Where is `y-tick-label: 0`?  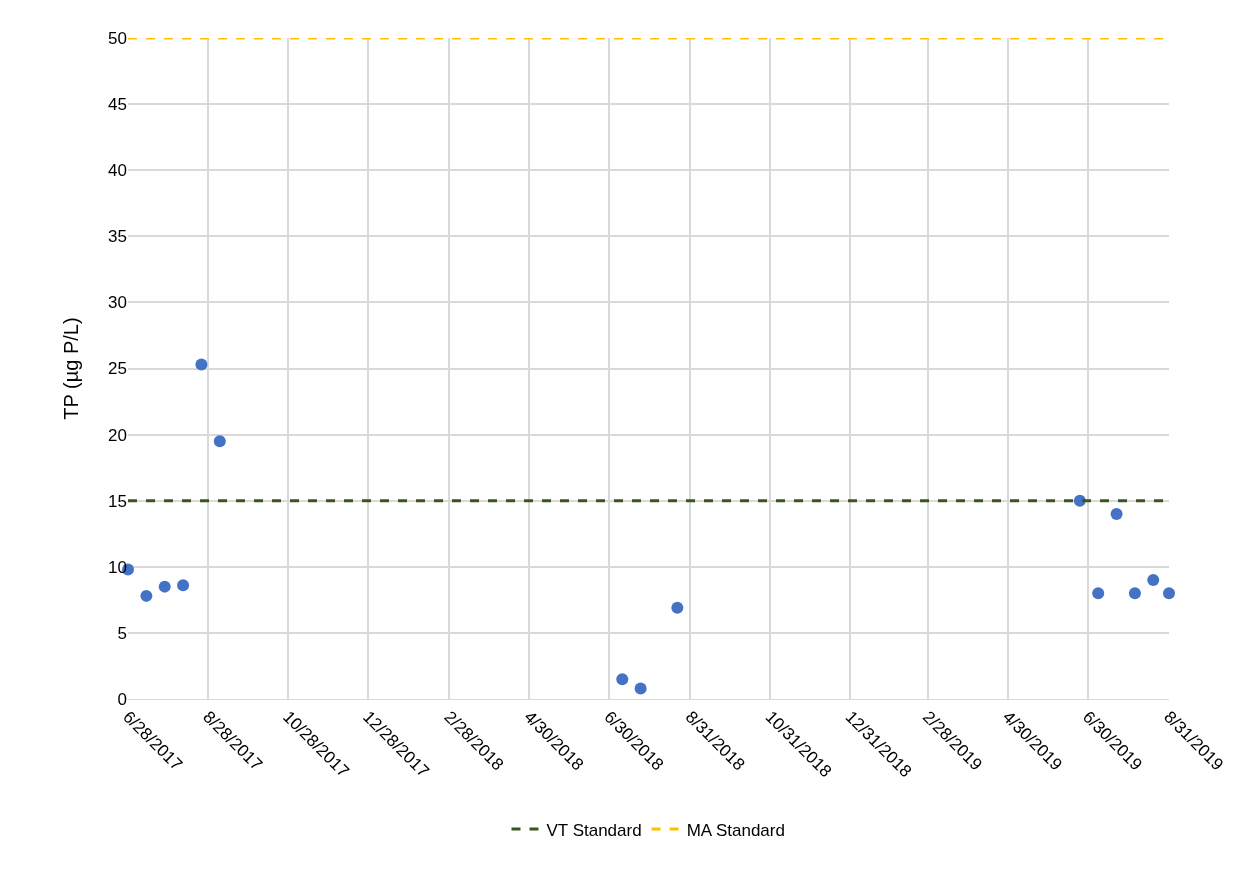
y-tick-label: 0 is located at coordinates (122, 699).